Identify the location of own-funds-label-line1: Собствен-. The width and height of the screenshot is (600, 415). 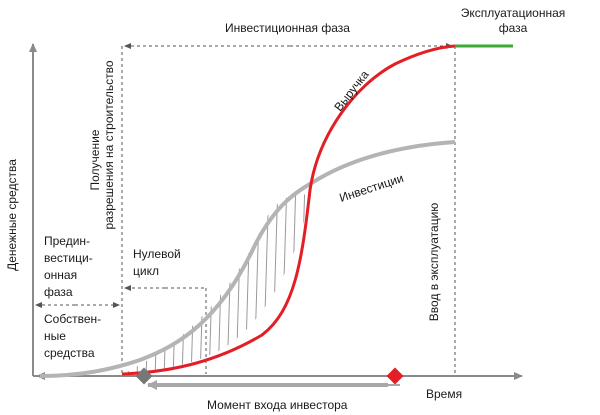
(72, 319).